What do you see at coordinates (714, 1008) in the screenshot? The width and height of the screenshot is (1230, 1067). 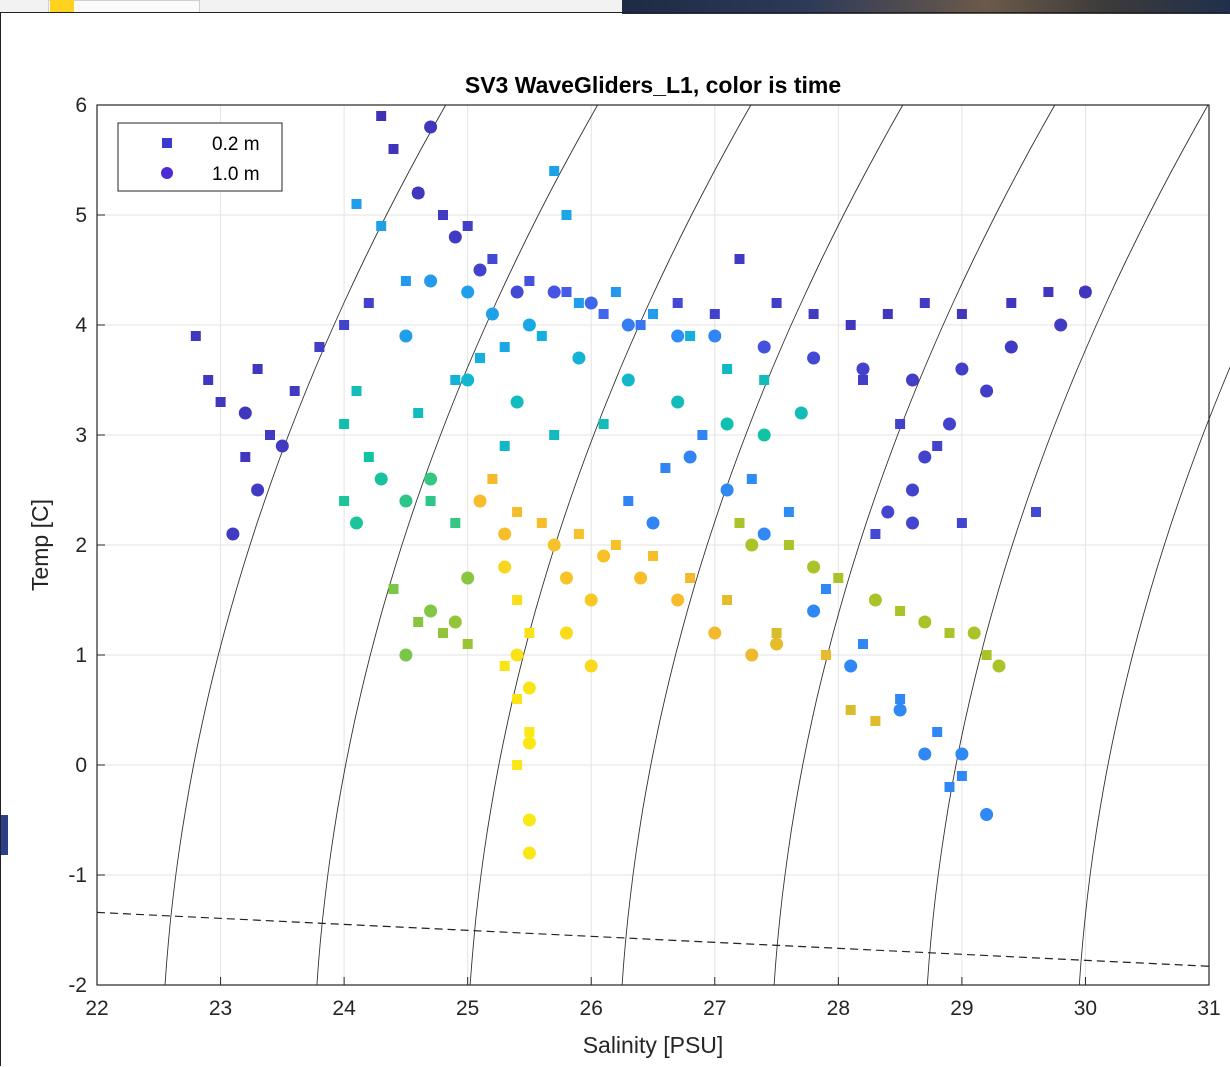 I see `x-tick-label: 27` at bounding box center [714, 1008].